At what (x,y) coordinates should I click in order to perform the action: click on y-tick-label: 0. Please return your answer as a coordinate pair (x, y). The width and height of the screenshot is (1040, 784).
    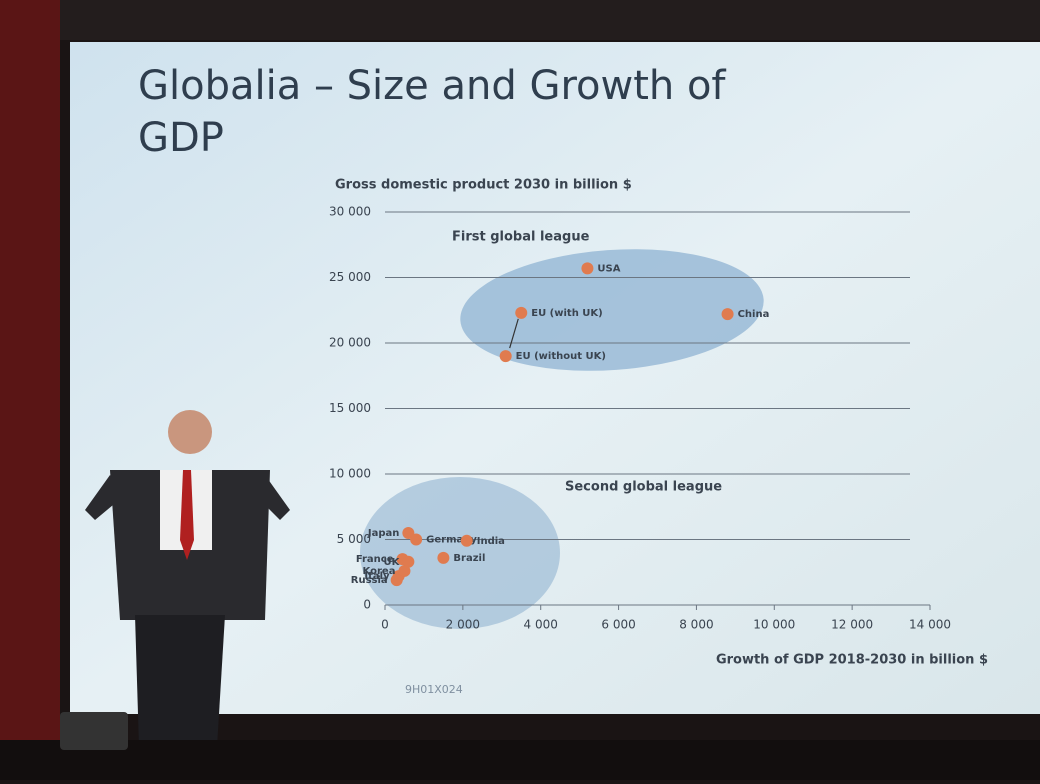
    Looking at the image, I should click on (367, 605).